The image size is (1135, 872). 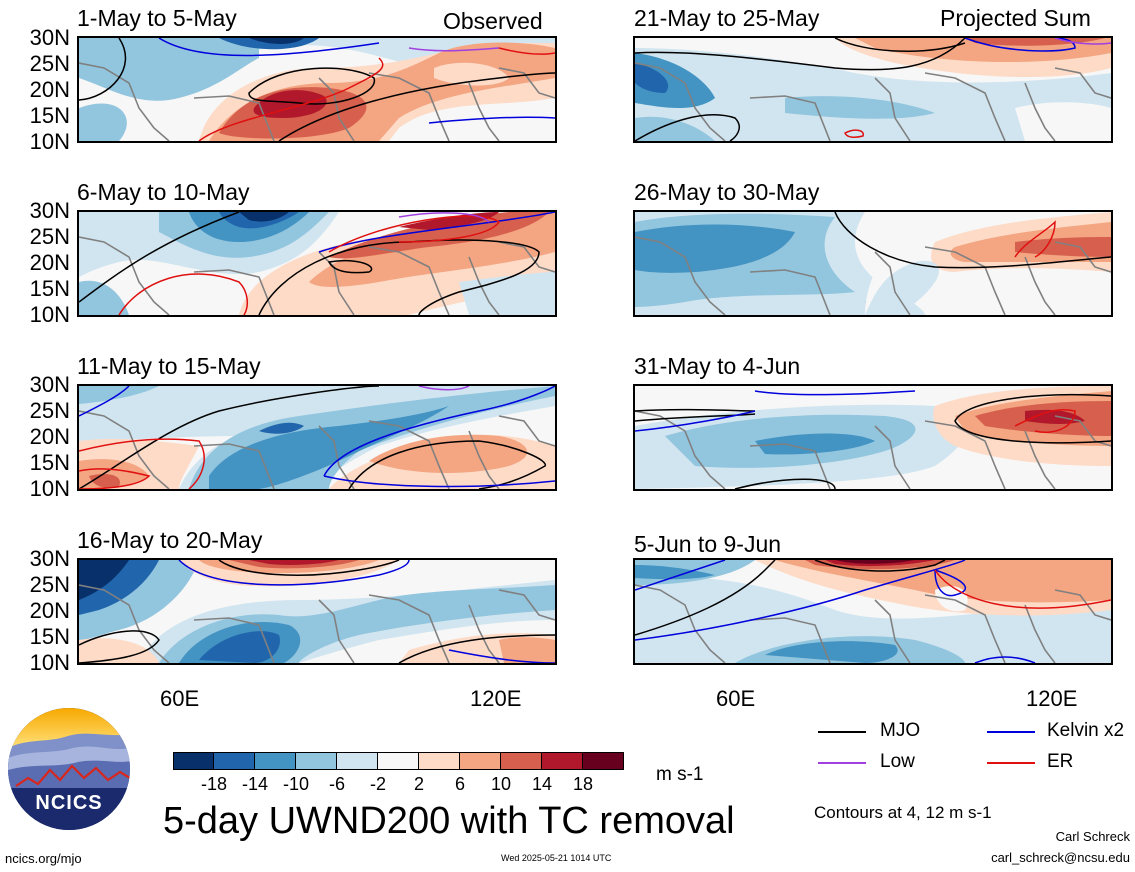 What do you see at coordinates (157, 18) in the screenshot?
I see `panel-title-1: 1-May to 5-May` at bounding box center [157, 18].